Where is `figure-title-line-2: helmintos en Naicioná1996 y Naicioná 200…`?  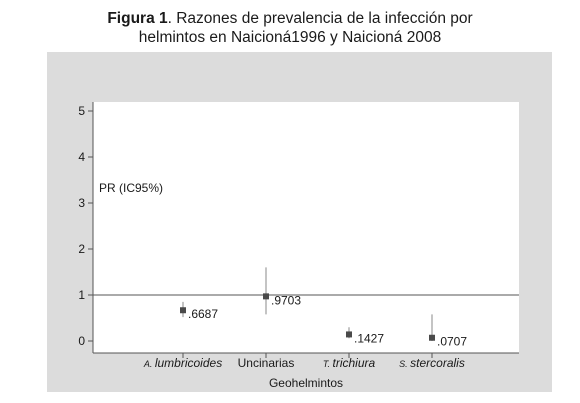
figure-title-line-2: helmintos en Naicioná1996 y Naicioná 200… is located at coordinates (290, 37).